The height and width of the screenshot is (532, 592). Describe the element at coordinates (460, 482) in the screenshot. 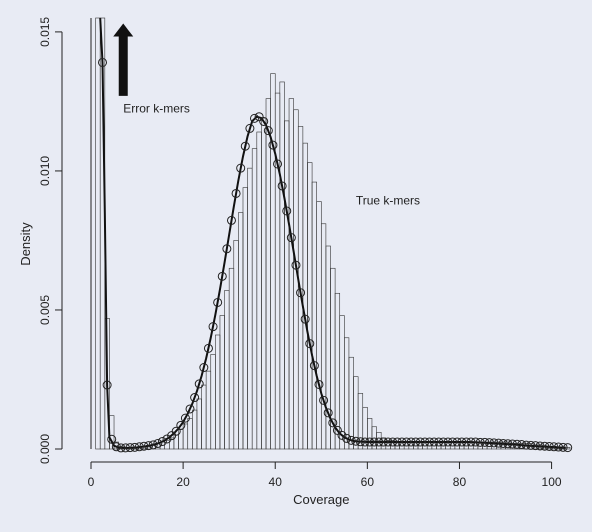

I see `x-tick-label: 80` at that location.